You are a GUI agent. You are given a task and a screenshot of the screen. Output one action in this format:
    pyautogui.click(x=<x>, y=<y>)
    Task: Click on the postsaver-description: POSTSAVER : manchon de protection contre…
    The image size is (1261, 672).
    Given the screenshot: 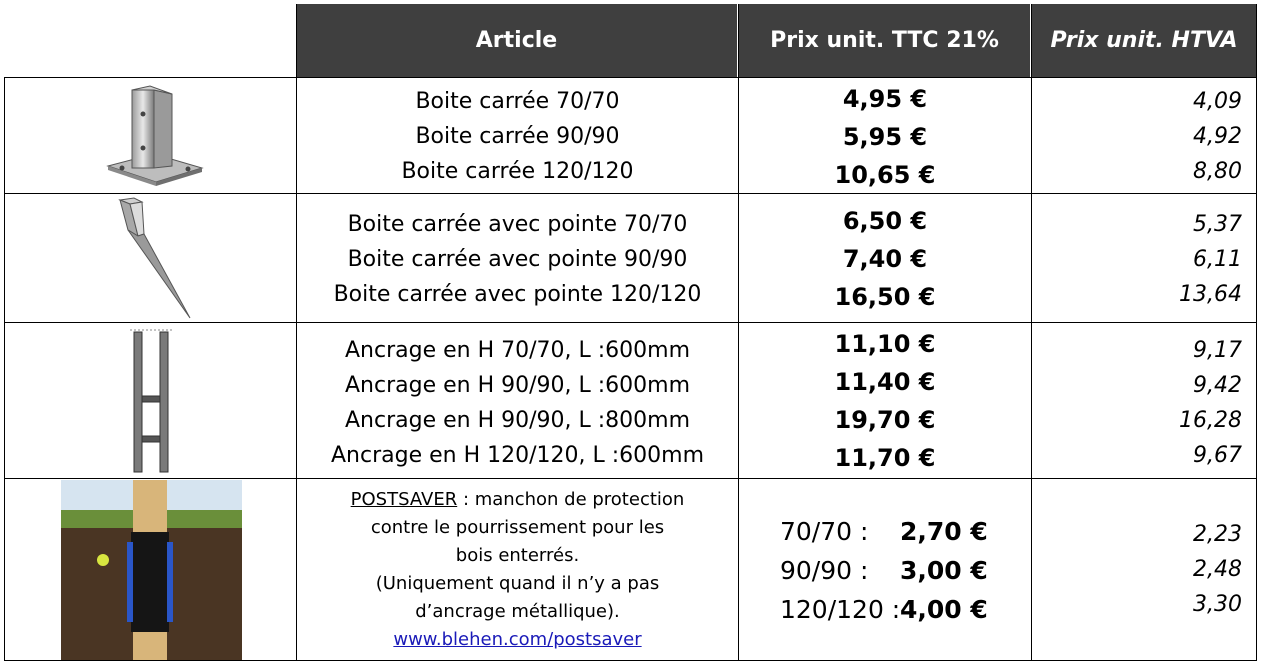 What is the action you would take?
    pyautogui.click(x=517, y=570)
    